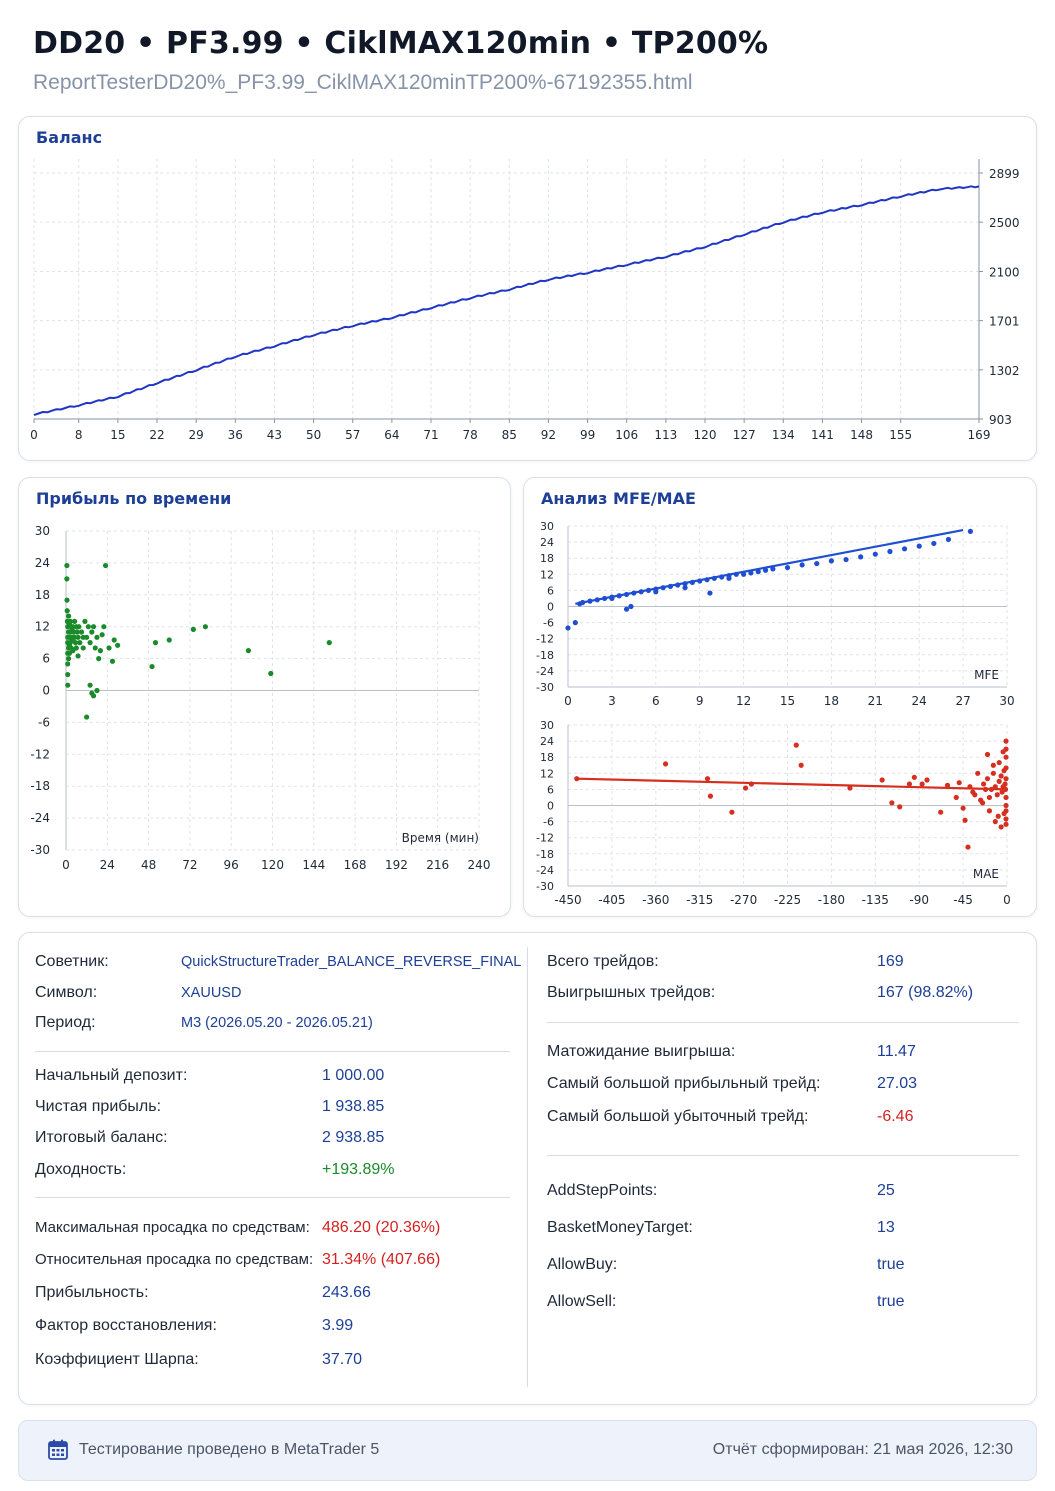 This screenshot has width=1055, height=1491. Describe the element at coordinates (235, 435) in the screenshot. I see `x-tick-label: 36` at that location.